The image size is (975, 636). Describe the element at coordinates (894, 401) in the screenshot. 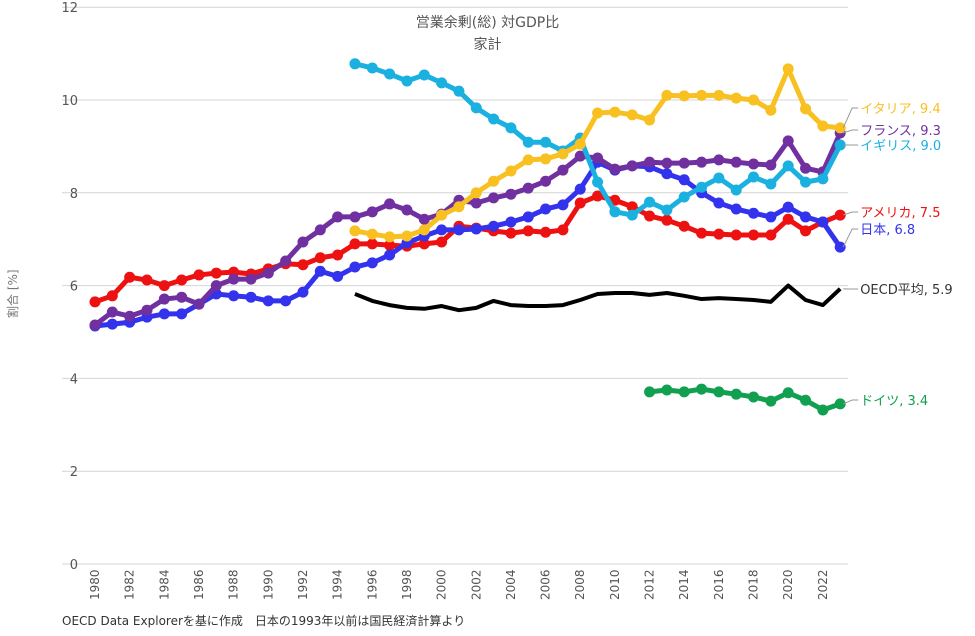

I see `series-label: ドイツ, 3.4` at that location.